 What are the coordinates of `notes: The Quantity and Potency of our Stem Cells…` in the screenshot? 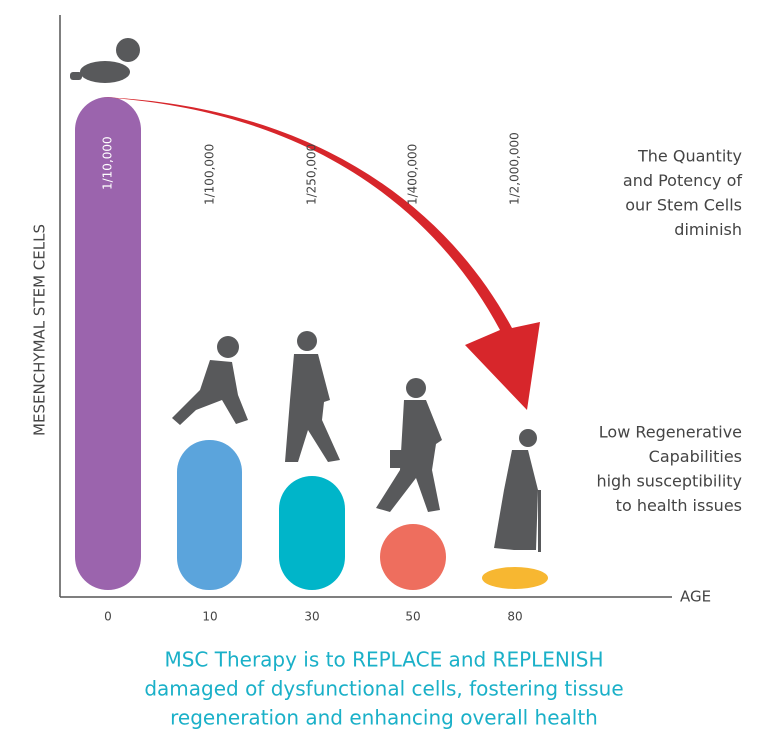 It's located at (669, 331).